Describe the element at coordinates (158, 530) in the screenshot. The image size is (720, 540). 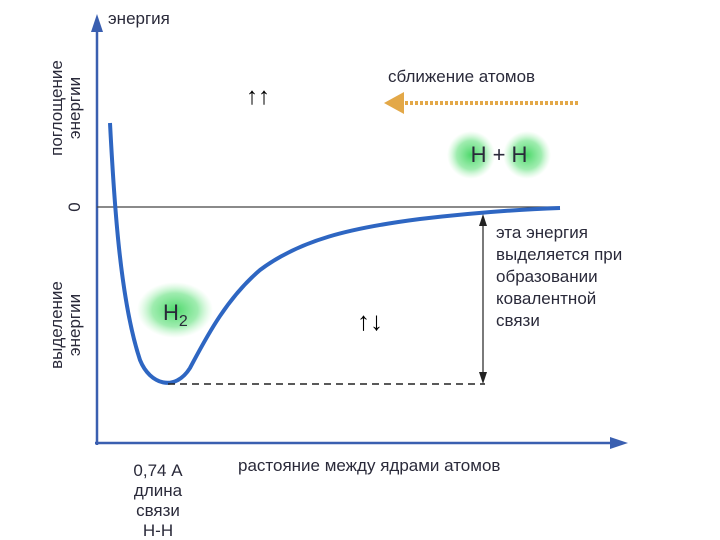
I see `bond-length-note: Н-Н` at that location.